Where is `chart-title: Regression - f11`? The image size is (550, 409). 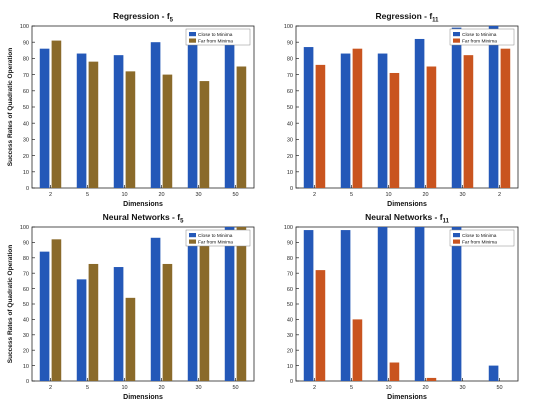
chart-title: Regression - f11 is located at coordinates (407, 17).